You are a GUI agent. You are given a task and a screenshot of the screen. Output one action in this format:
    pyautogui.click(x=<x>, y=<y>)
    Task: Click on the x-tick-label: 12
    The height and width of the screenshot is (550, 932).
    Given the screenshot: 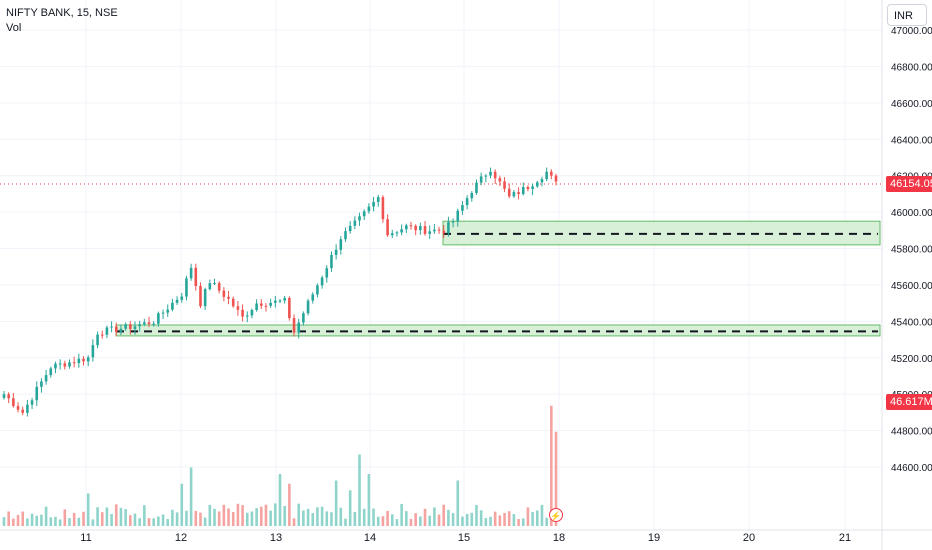 What is the action you would take?
    pyautogui.click(x=181, y=538)
    